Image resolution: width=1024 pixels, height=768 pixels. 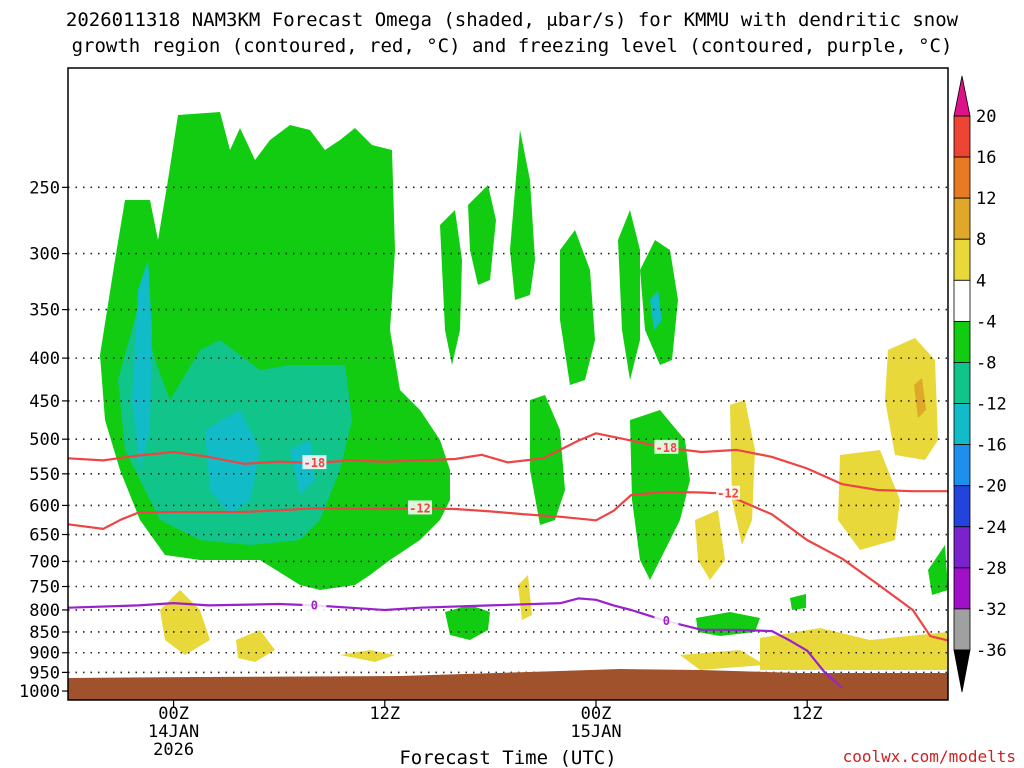 I want to click on x-tick-label-0-3: 2026, so click(x=173, y=750).